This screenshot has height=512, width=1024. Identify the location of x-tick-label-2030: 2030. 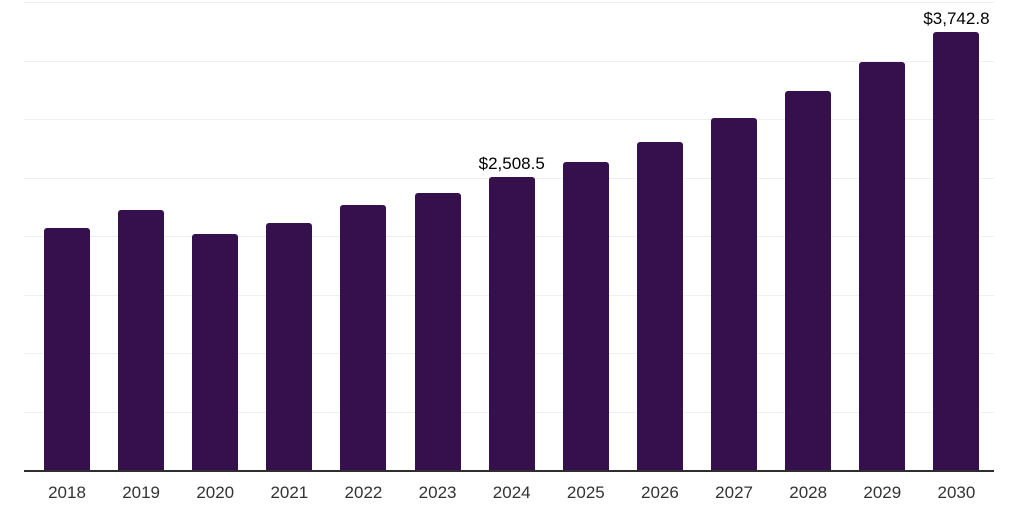
(956, 492).